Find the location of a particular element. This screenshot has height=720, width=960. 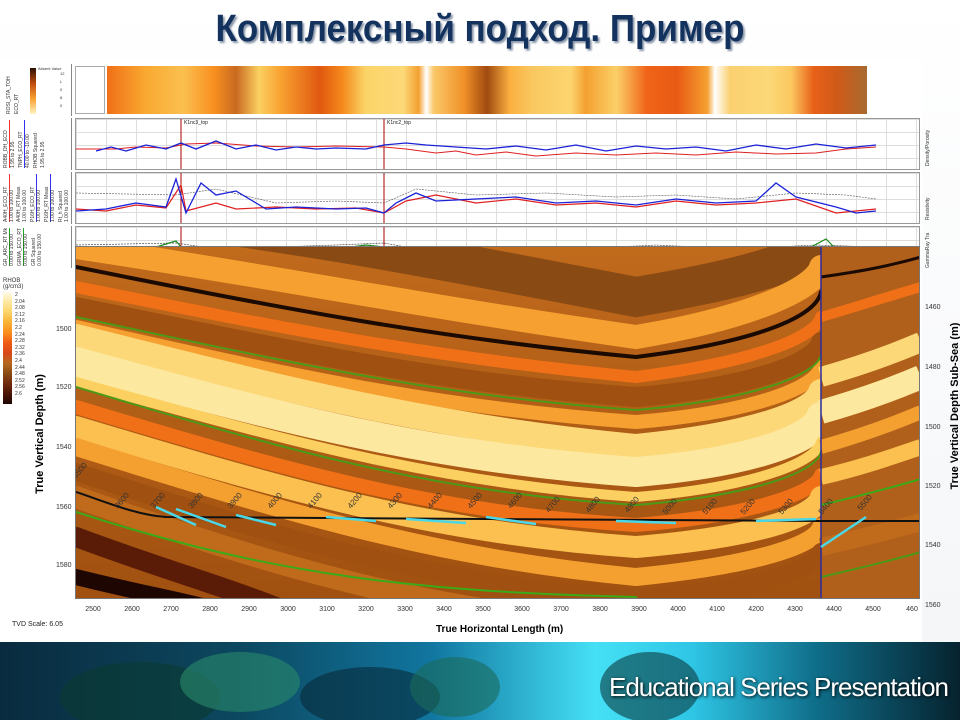

well-trajectory is located at coordinates (497, 506).